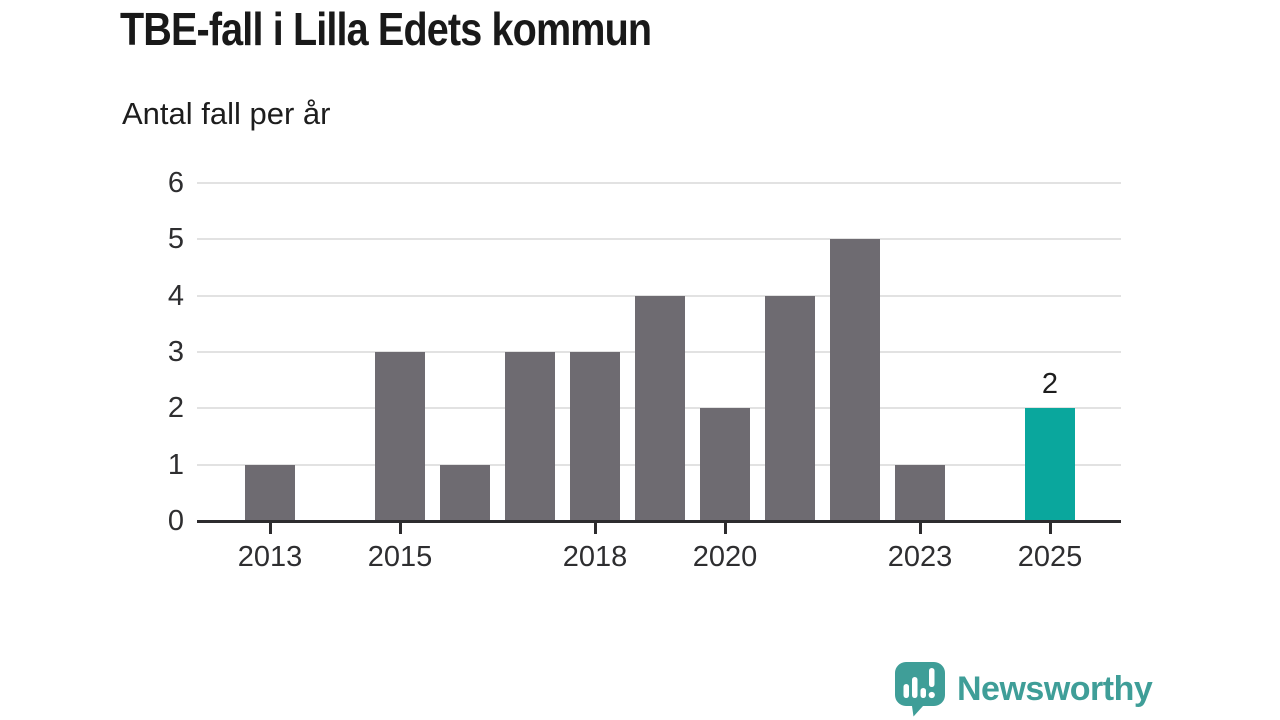 Image resolution: width=1280 pixels, height=720 pixels. I want to click on y-axis-tick-label: 4, so click(175, 295).